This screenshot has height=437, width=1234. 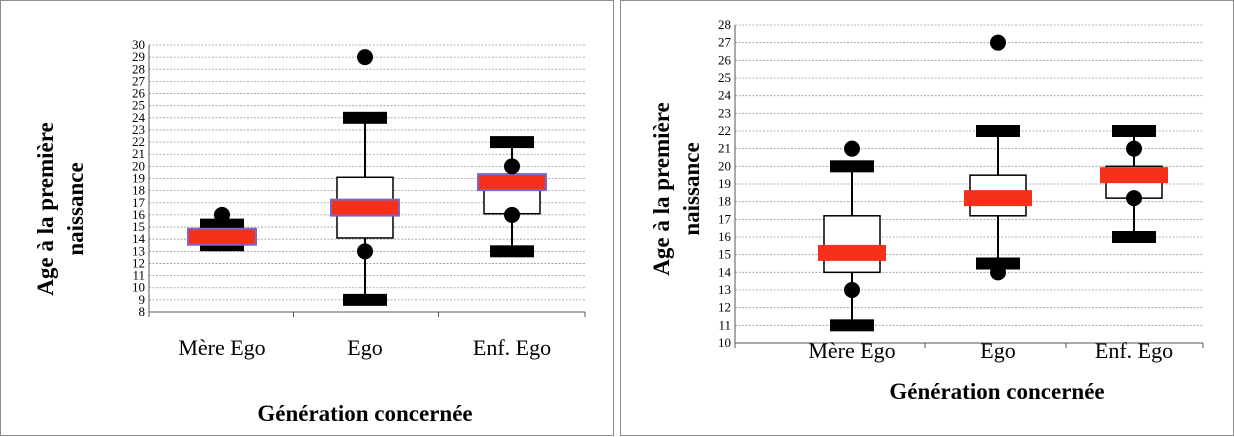 What do you see at coordinates (142, 299) in the screenshot?
I see `y-tick-label: 9` at bounding box center [142, 299].